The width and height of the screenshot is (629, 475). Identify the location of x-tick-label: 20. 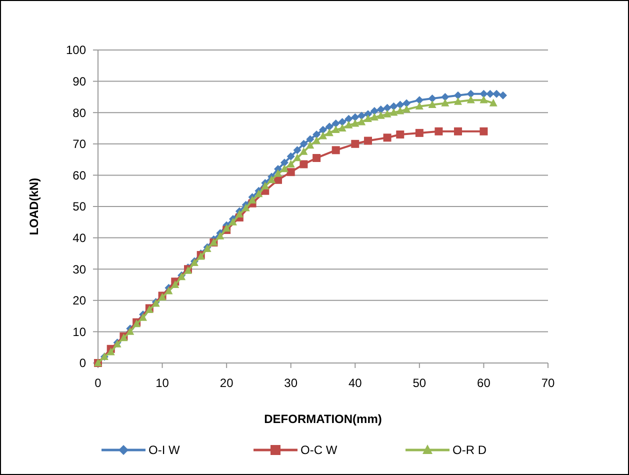
(227, 383).